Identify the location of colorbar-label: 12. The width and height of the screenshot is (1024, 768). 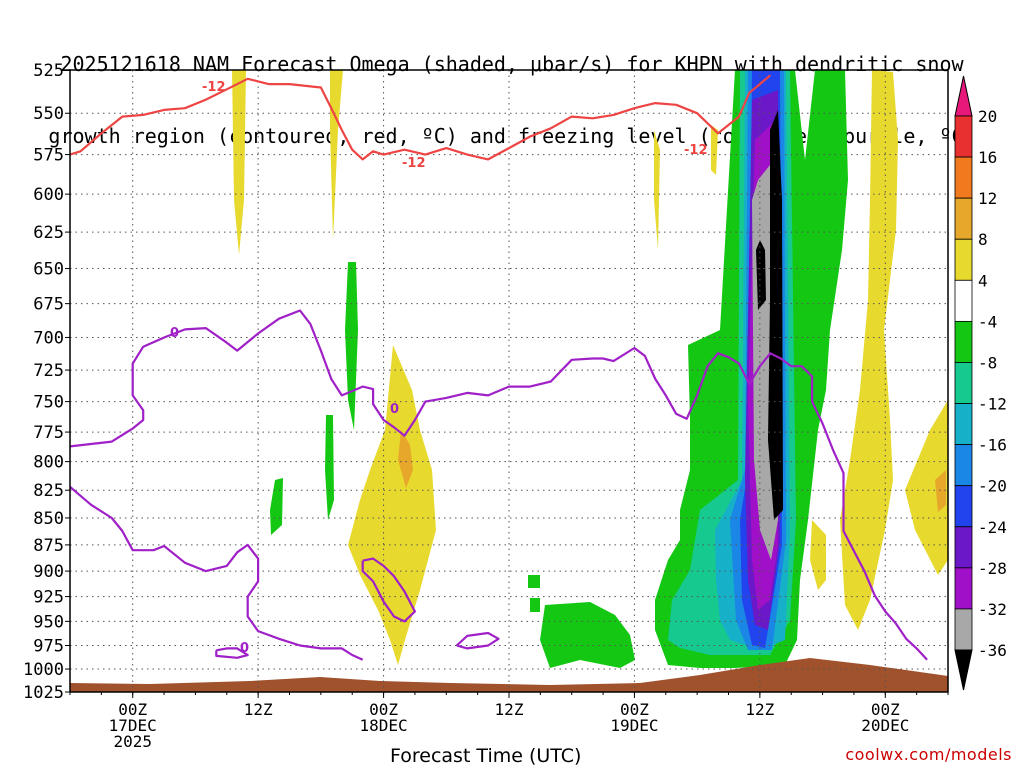
(987, 198).